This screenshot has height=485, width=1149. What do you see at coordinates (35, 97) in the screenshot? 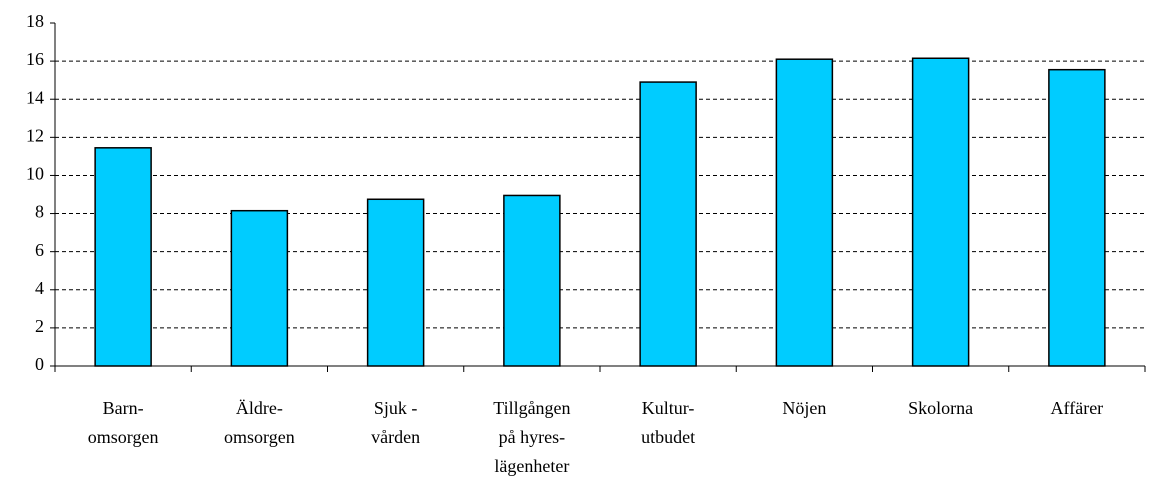
I see `y-tick-label: 14` at bounding box center [35, 97].